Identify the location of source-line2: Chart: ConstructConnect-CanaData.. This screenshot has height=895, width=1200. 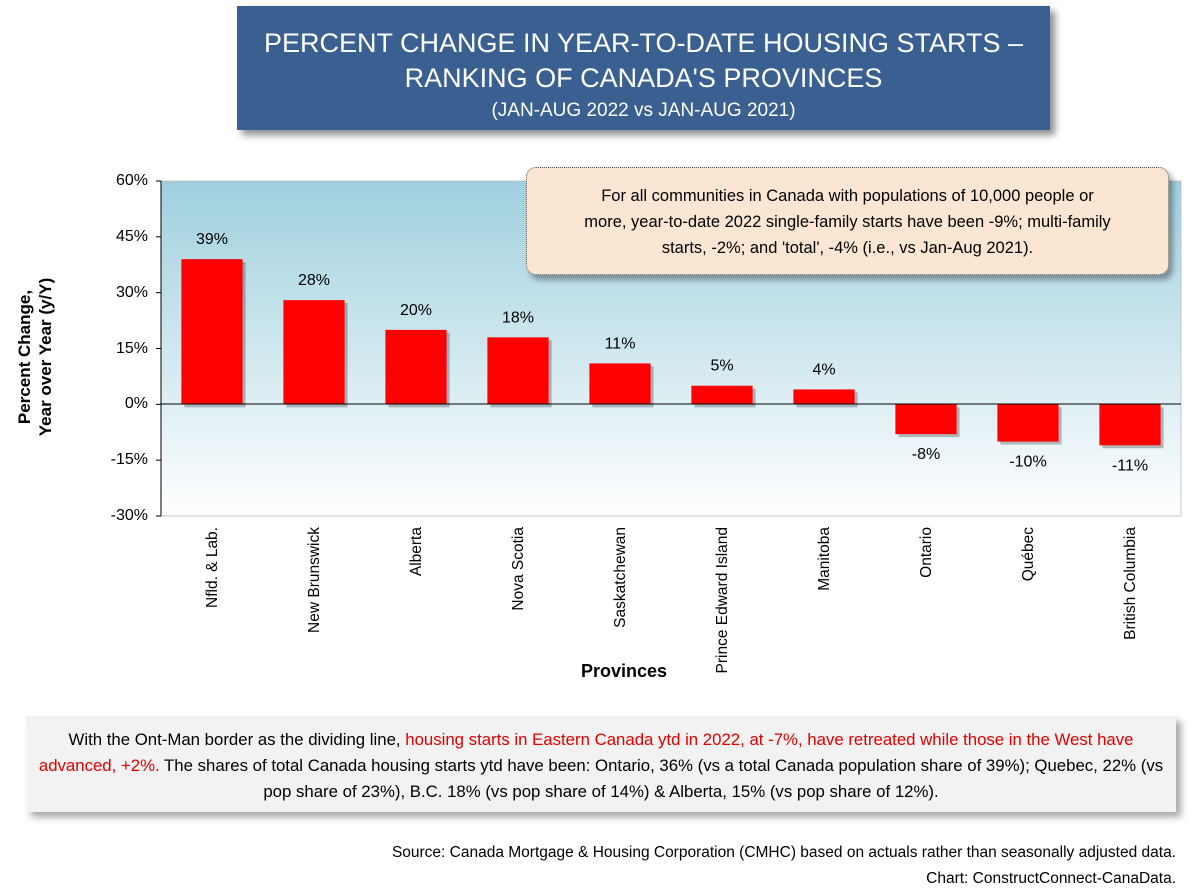
(1051, 878).